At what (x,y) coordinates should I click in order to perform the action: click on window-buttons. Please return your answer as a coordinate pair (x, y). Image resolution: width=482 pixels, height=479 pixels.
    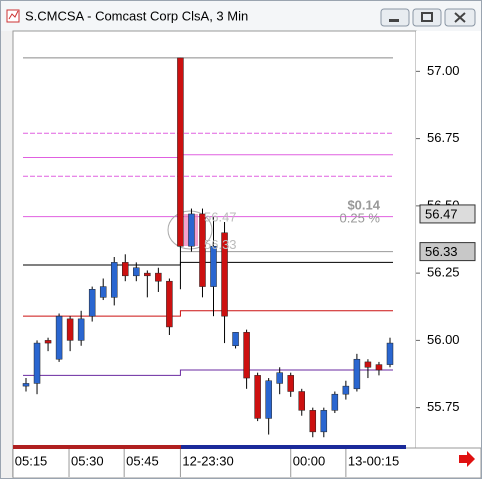
    Looking at the image, I should click on (428, 17).